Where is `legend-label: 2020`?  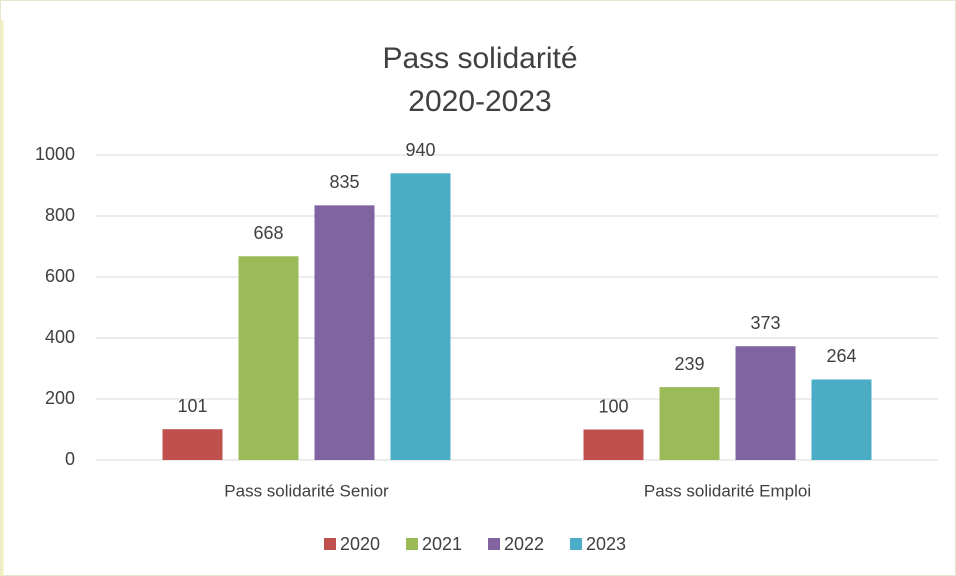 legend-label: 2020 is located at coordinates (360, 544).